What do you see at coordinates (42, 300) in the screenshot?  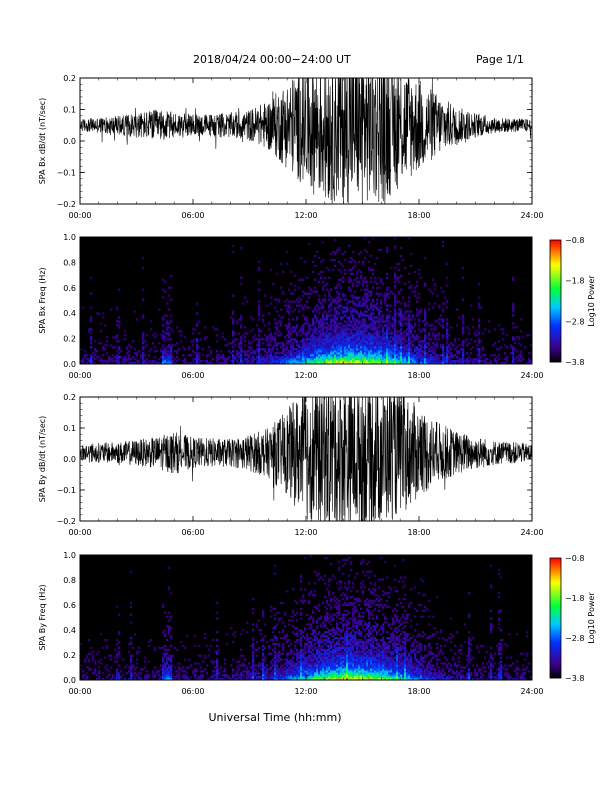 I see `y-axis-label: SPA Bx Freq (Hz)` at bounding box center [42, 300].